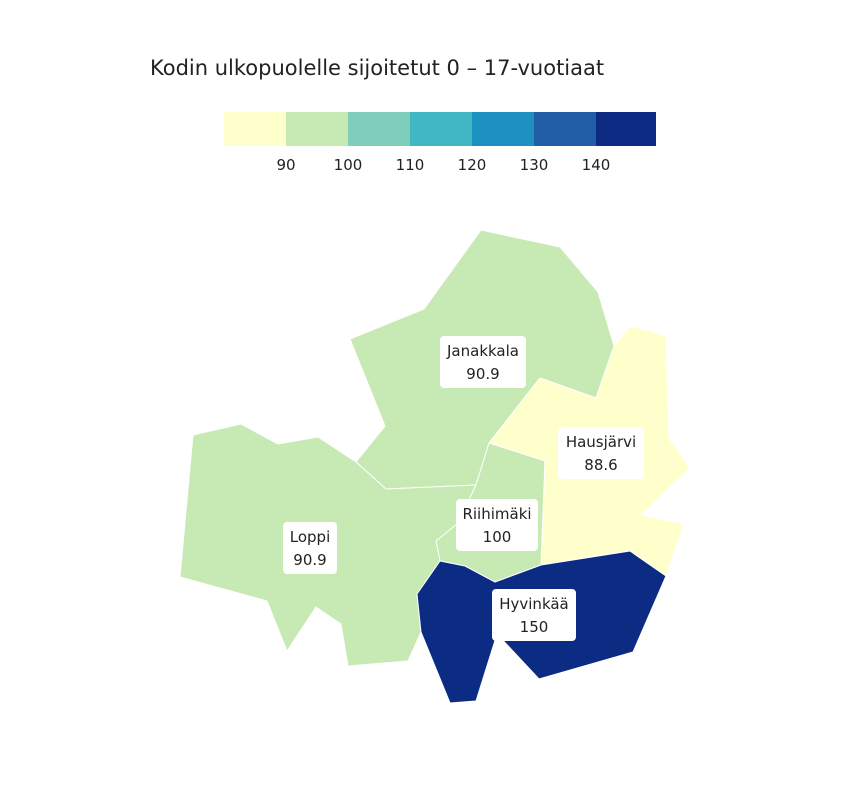  Describe the element at coordinates (534, 165) in the screenshot. I see `legend-tick-130: 130` at that location.